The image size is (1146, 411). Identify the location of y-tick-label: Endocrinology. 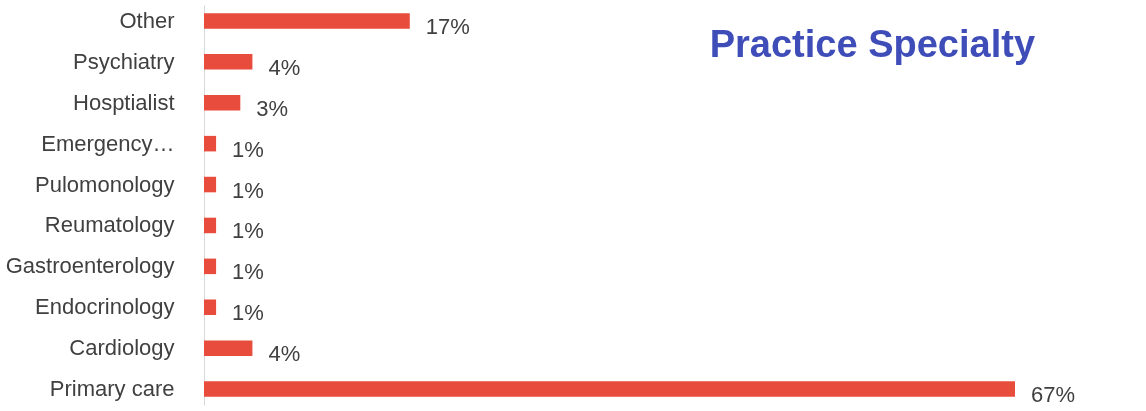
(105, 307).